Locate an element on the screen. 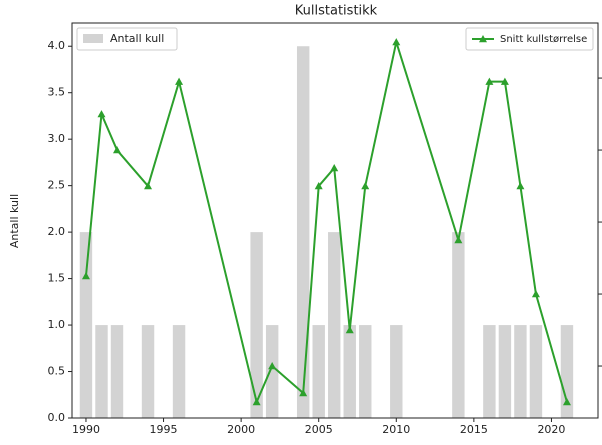 The image size is (602, 445). y-tick-label: 3.5 is located at coordinates (57, 92).